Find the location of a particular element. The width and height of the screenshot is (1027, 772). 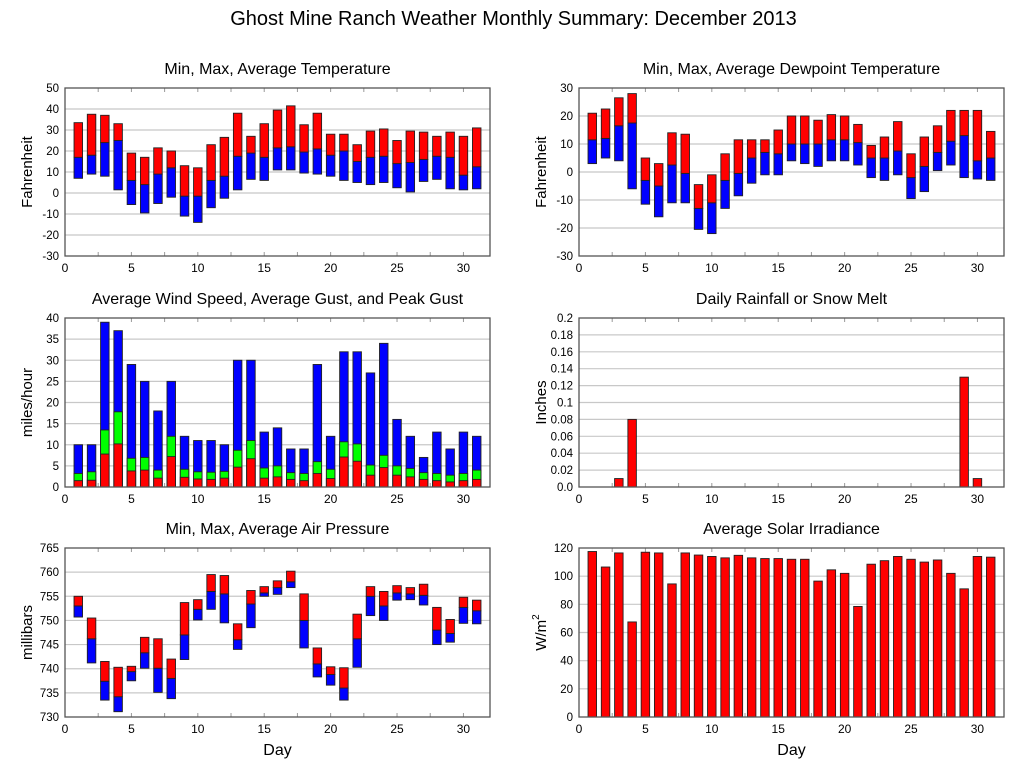

y-tick-label: 745 is located at coordinates (49, 646).